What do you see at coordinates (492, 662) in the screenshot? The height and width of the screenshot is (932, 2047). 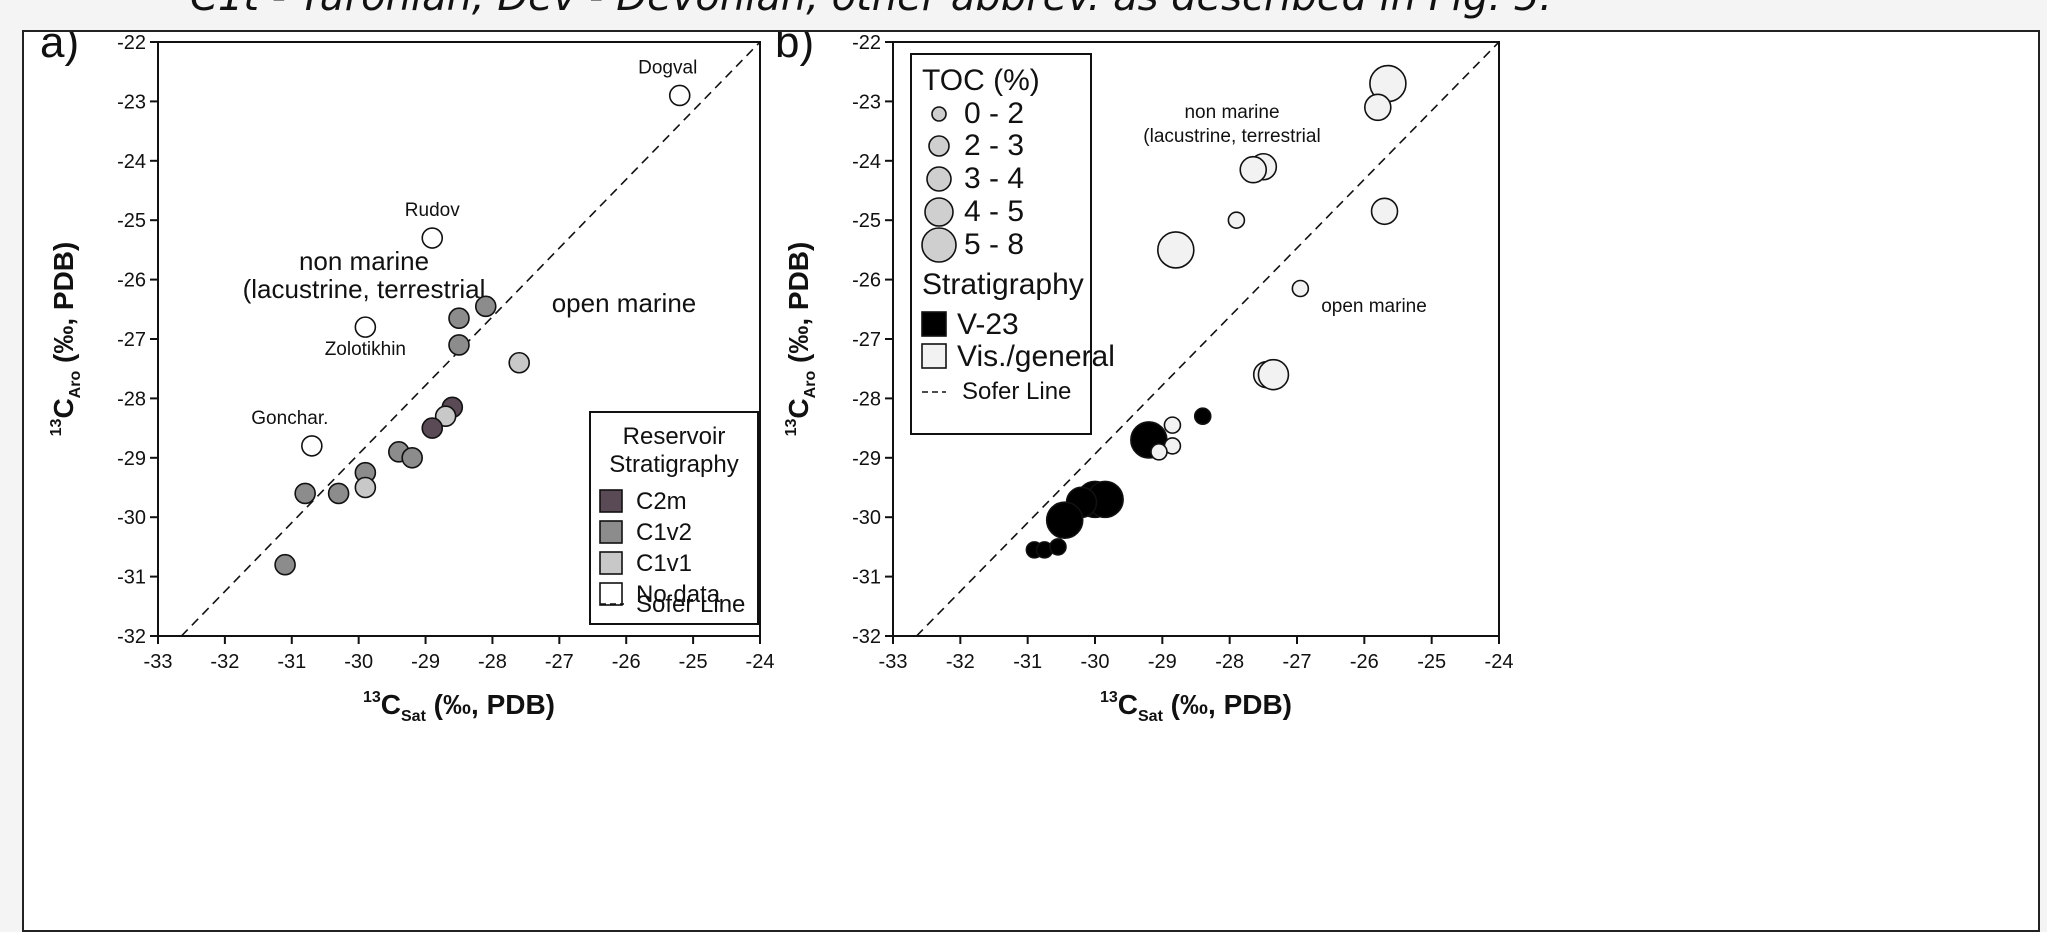 I see `x-tick-label: -28` at bounding box center [492, 662].